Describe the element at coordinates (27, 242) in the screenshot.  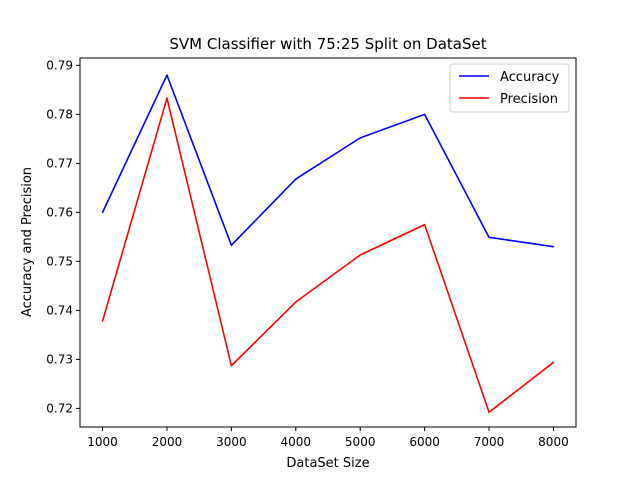
I see `y-axis-label: Accuracy and Precision` at that location.